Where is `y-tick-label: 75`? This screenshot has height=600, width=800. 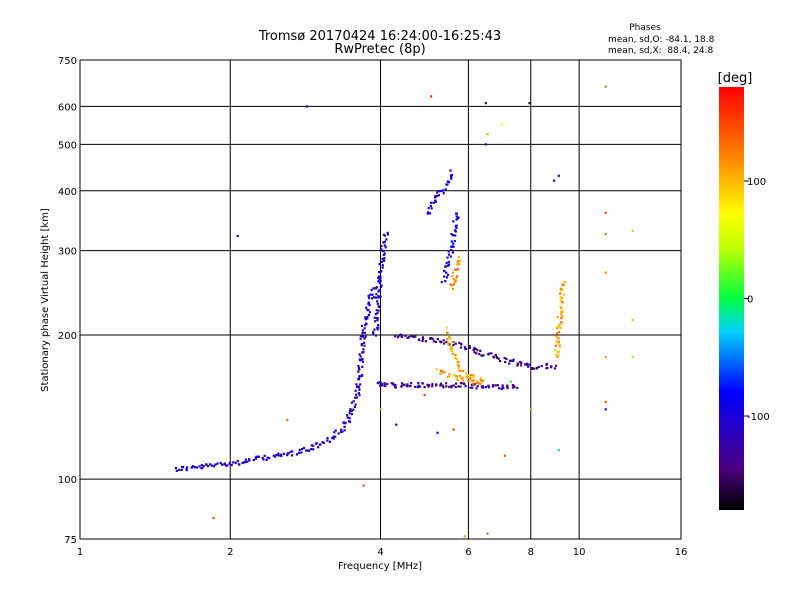
y-tick-label: 75 is located at coordinates (70, 540).